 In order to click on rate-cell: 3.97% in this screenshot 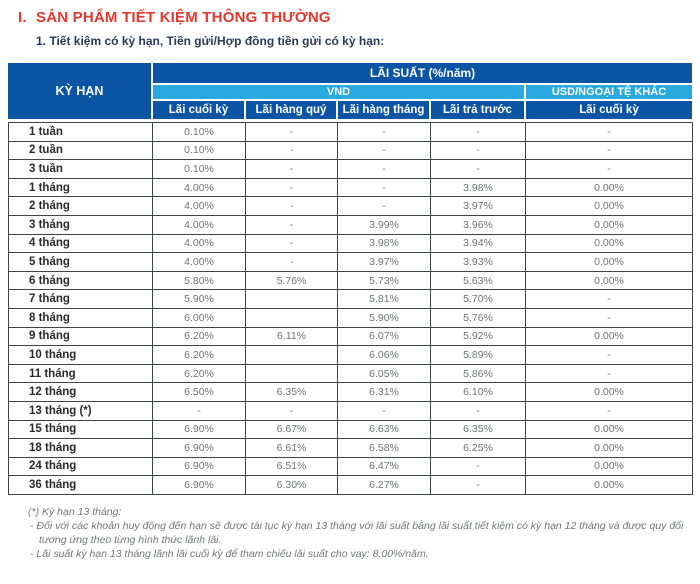, I will do `click(384, 262)`.